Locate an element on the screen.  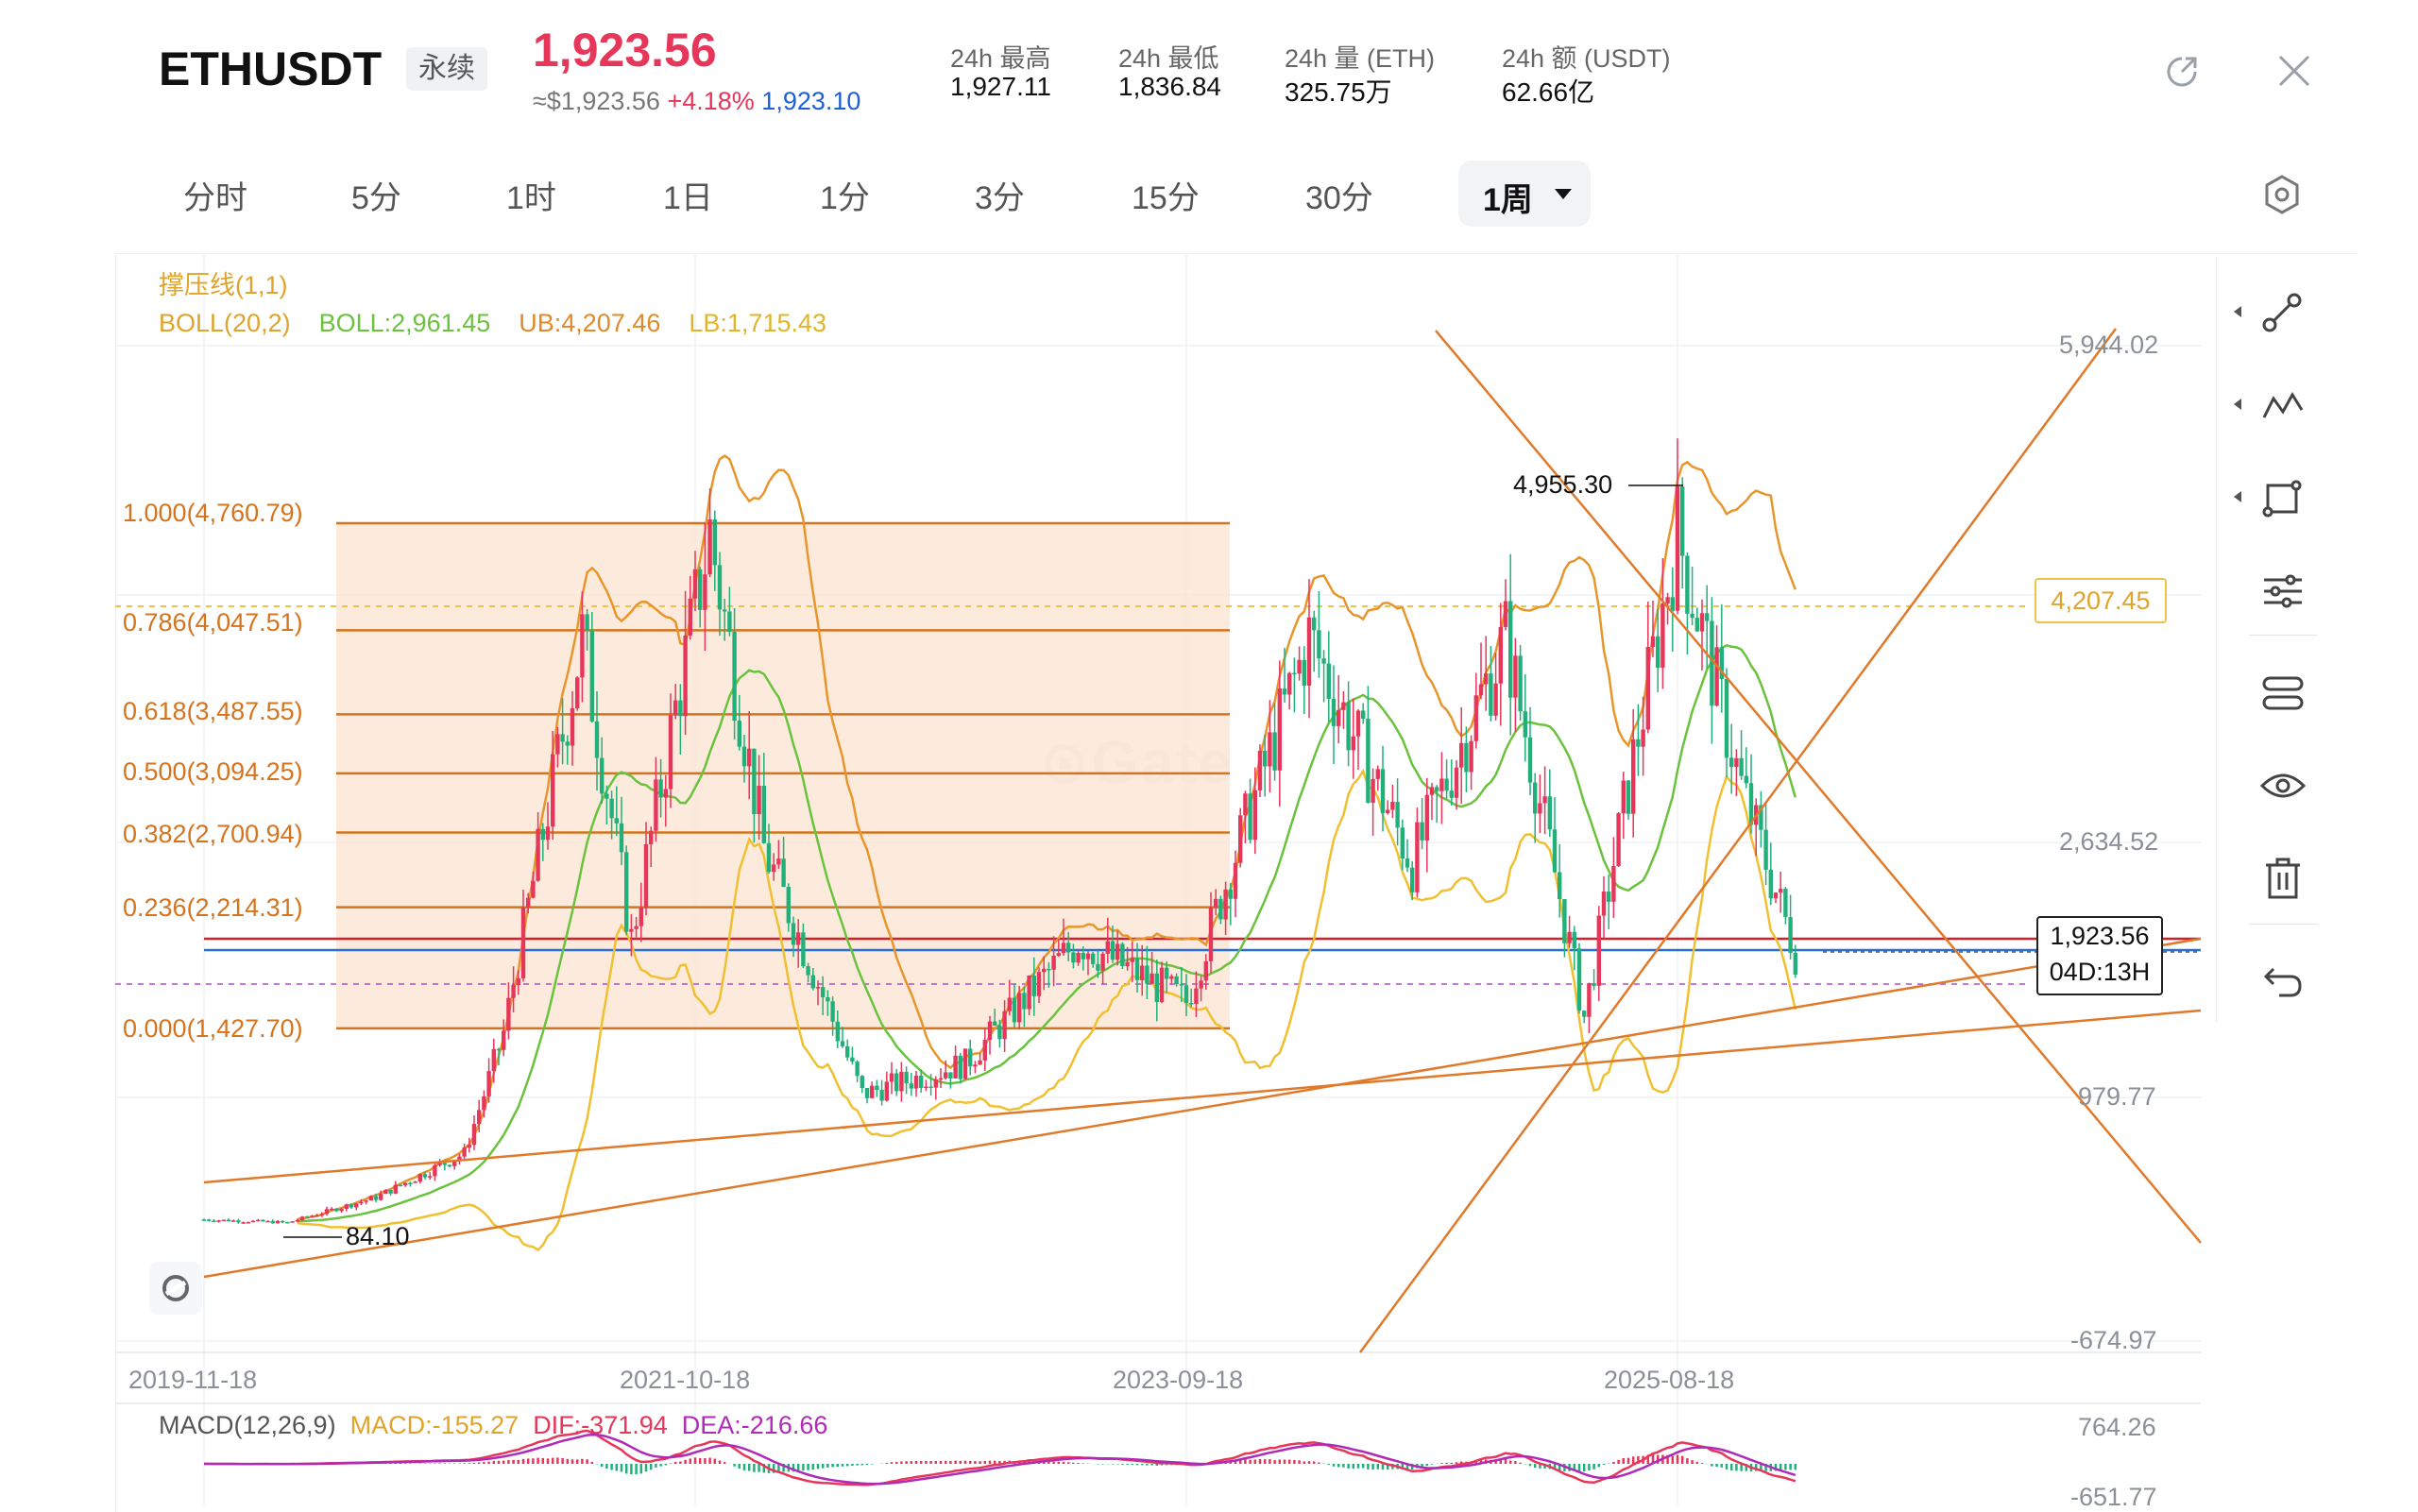
tab-period-30m: 30分 is located at coordinates (1339, 198).